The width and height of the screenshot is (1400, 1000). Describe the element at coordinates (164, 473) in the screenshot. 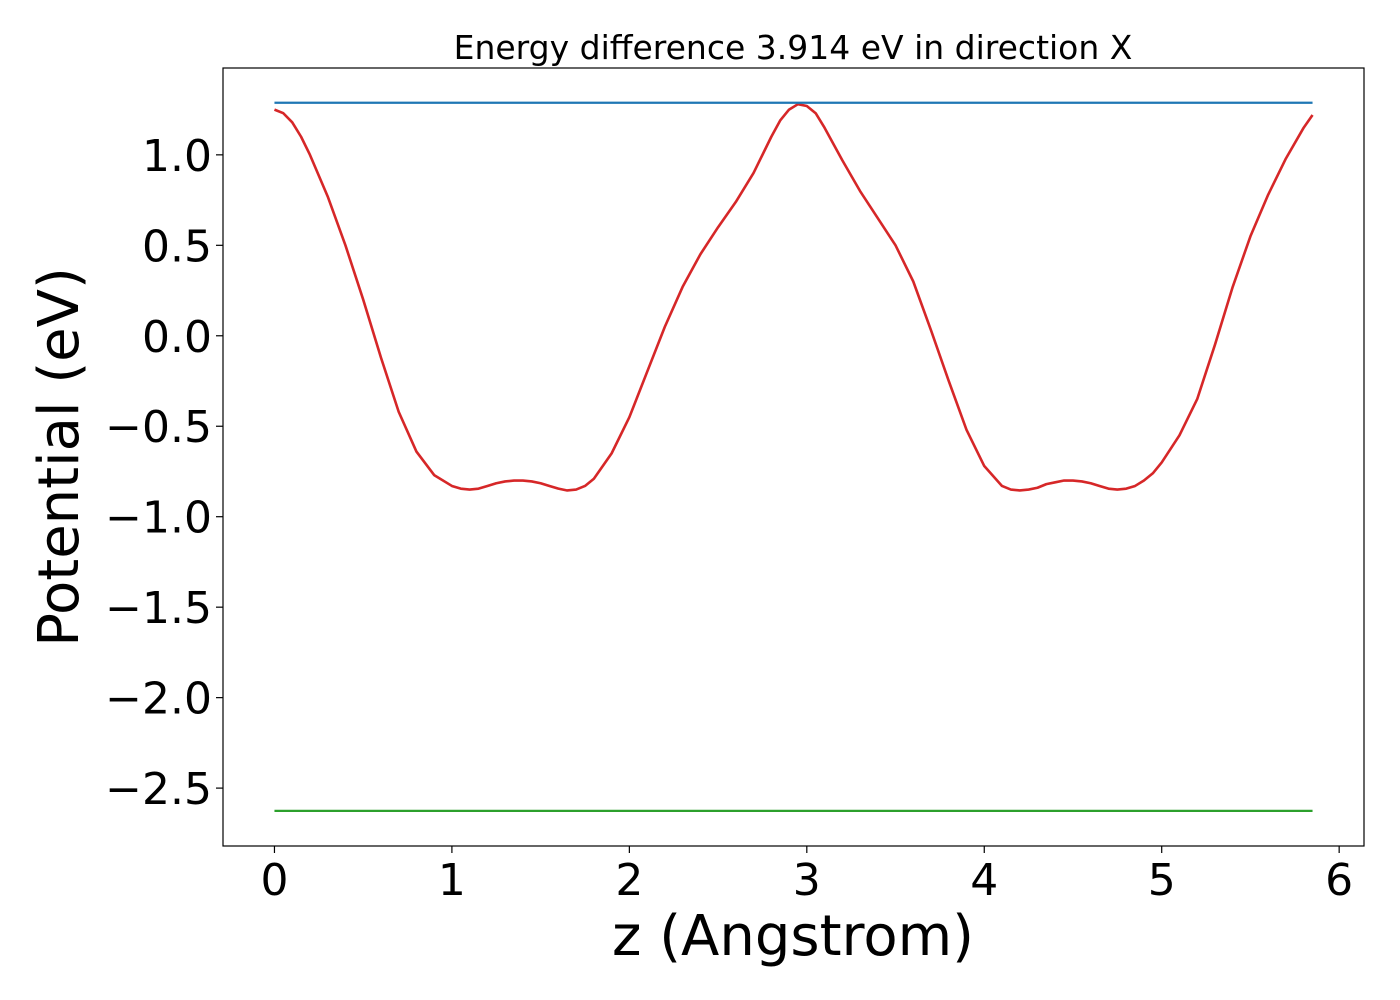

I see `y-axis: 1.0 0.5 0.0 −0.5 −1.0 −1.5 −2.0 −2.5` at that location.